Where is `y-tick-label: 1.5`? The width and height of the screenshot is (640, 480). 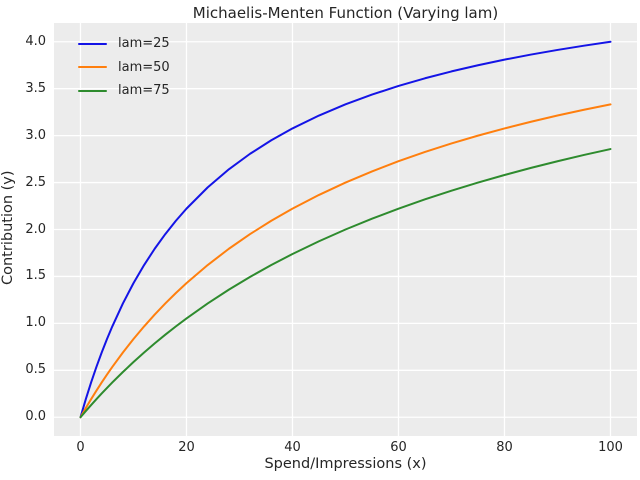 y-tick-label: 1.5 is located at coordinates (35, 276).